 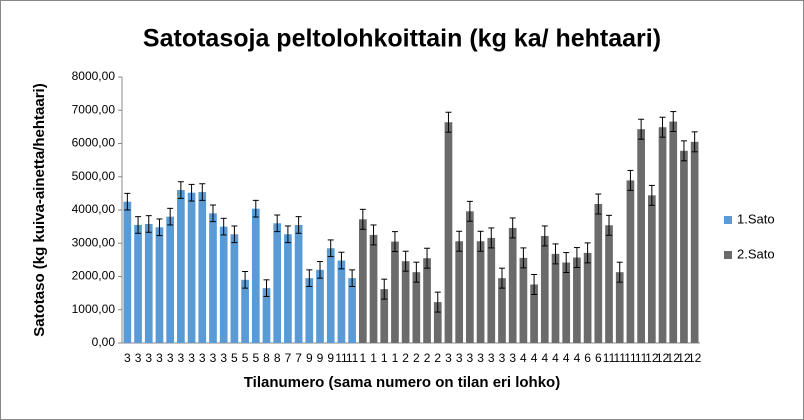 What do you see at coordinates (587, 358) in the screenshot?
I see `x-tick-label: 6` at bounding box center [587, 358].